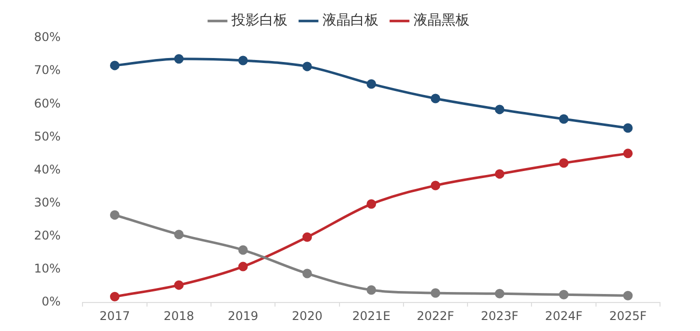 The image size is (700, 331). I want to click on y-tick-label: 20%, so click(47, 235).